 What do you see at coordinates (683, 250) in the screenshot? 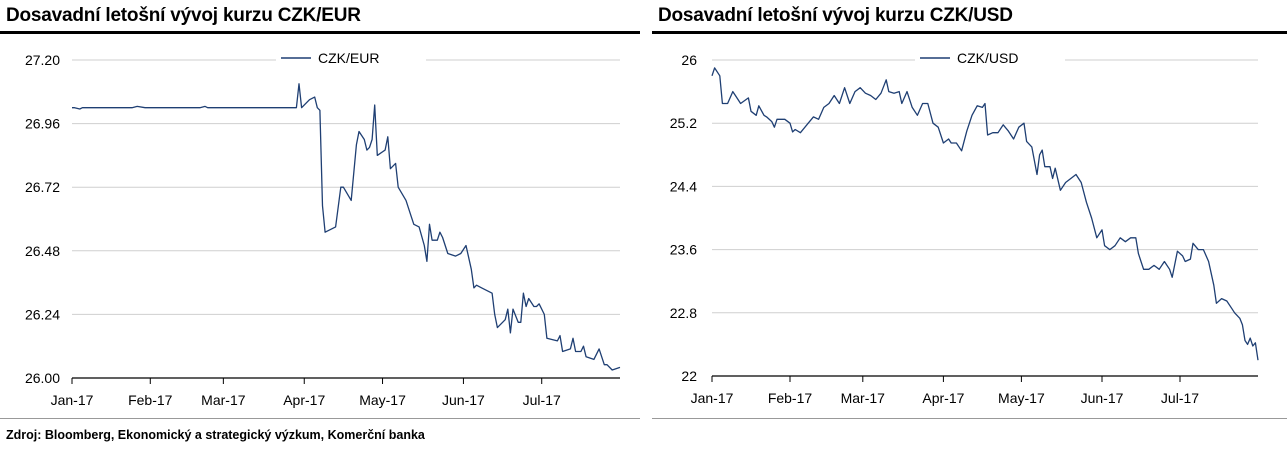
I see `y-tick-label: 23.6` at bounding box center [683, 250].